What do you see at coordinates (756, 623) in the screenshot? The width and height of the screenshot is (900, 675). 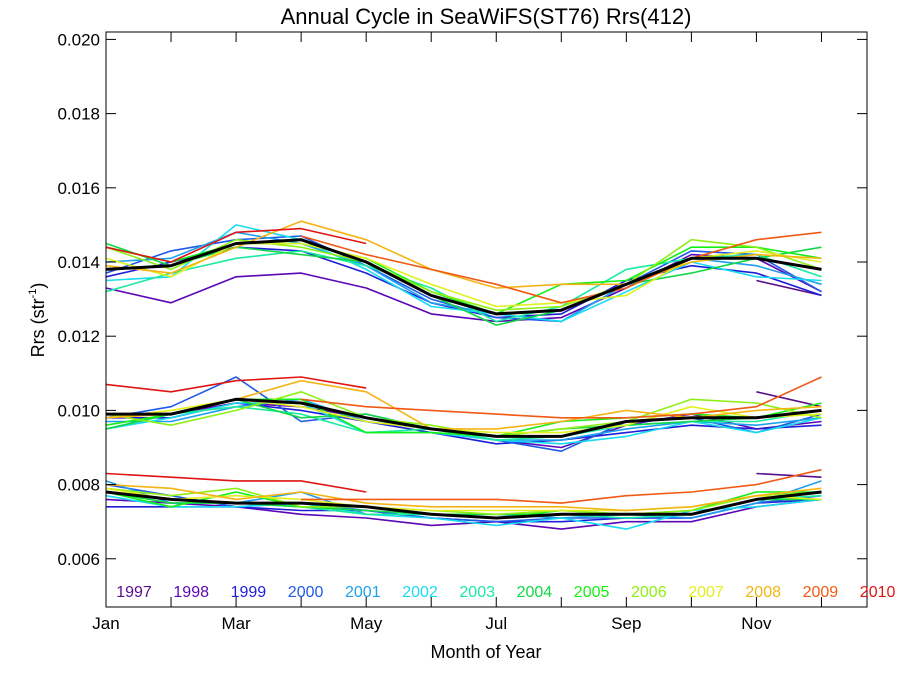 I see `x-tick-label: Nov` at bounding box center [756, 623].